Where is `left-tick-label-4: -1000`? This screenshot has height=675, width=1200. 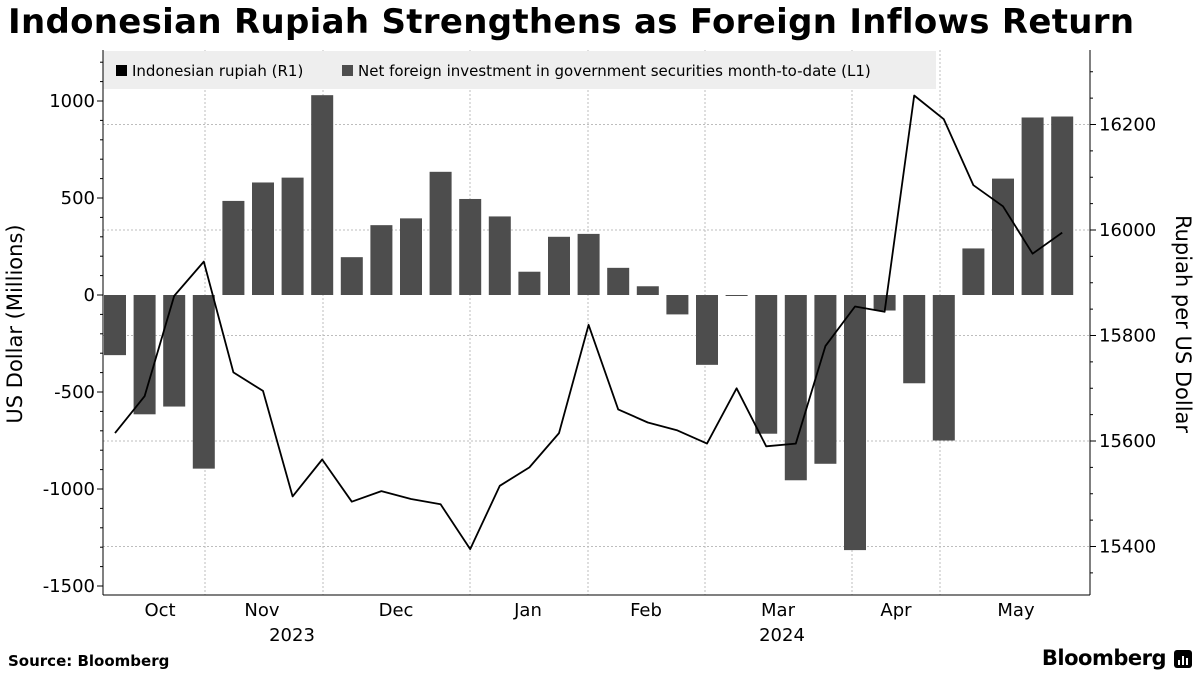
left-tick-label-4: -1000 is located at coordinates (69, 489).